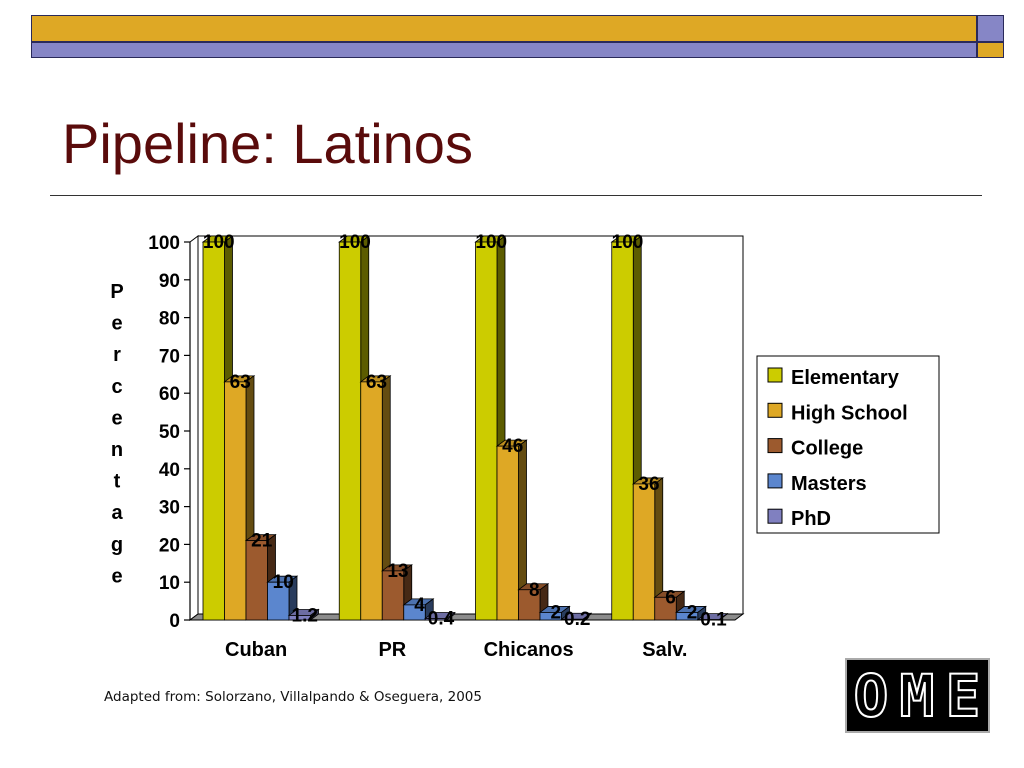 The height and width of the screenshot is (768, 1024). Describe the element at coordinates (169, 356) in the screenshot. I see `y-tick-label: 70` at that location.